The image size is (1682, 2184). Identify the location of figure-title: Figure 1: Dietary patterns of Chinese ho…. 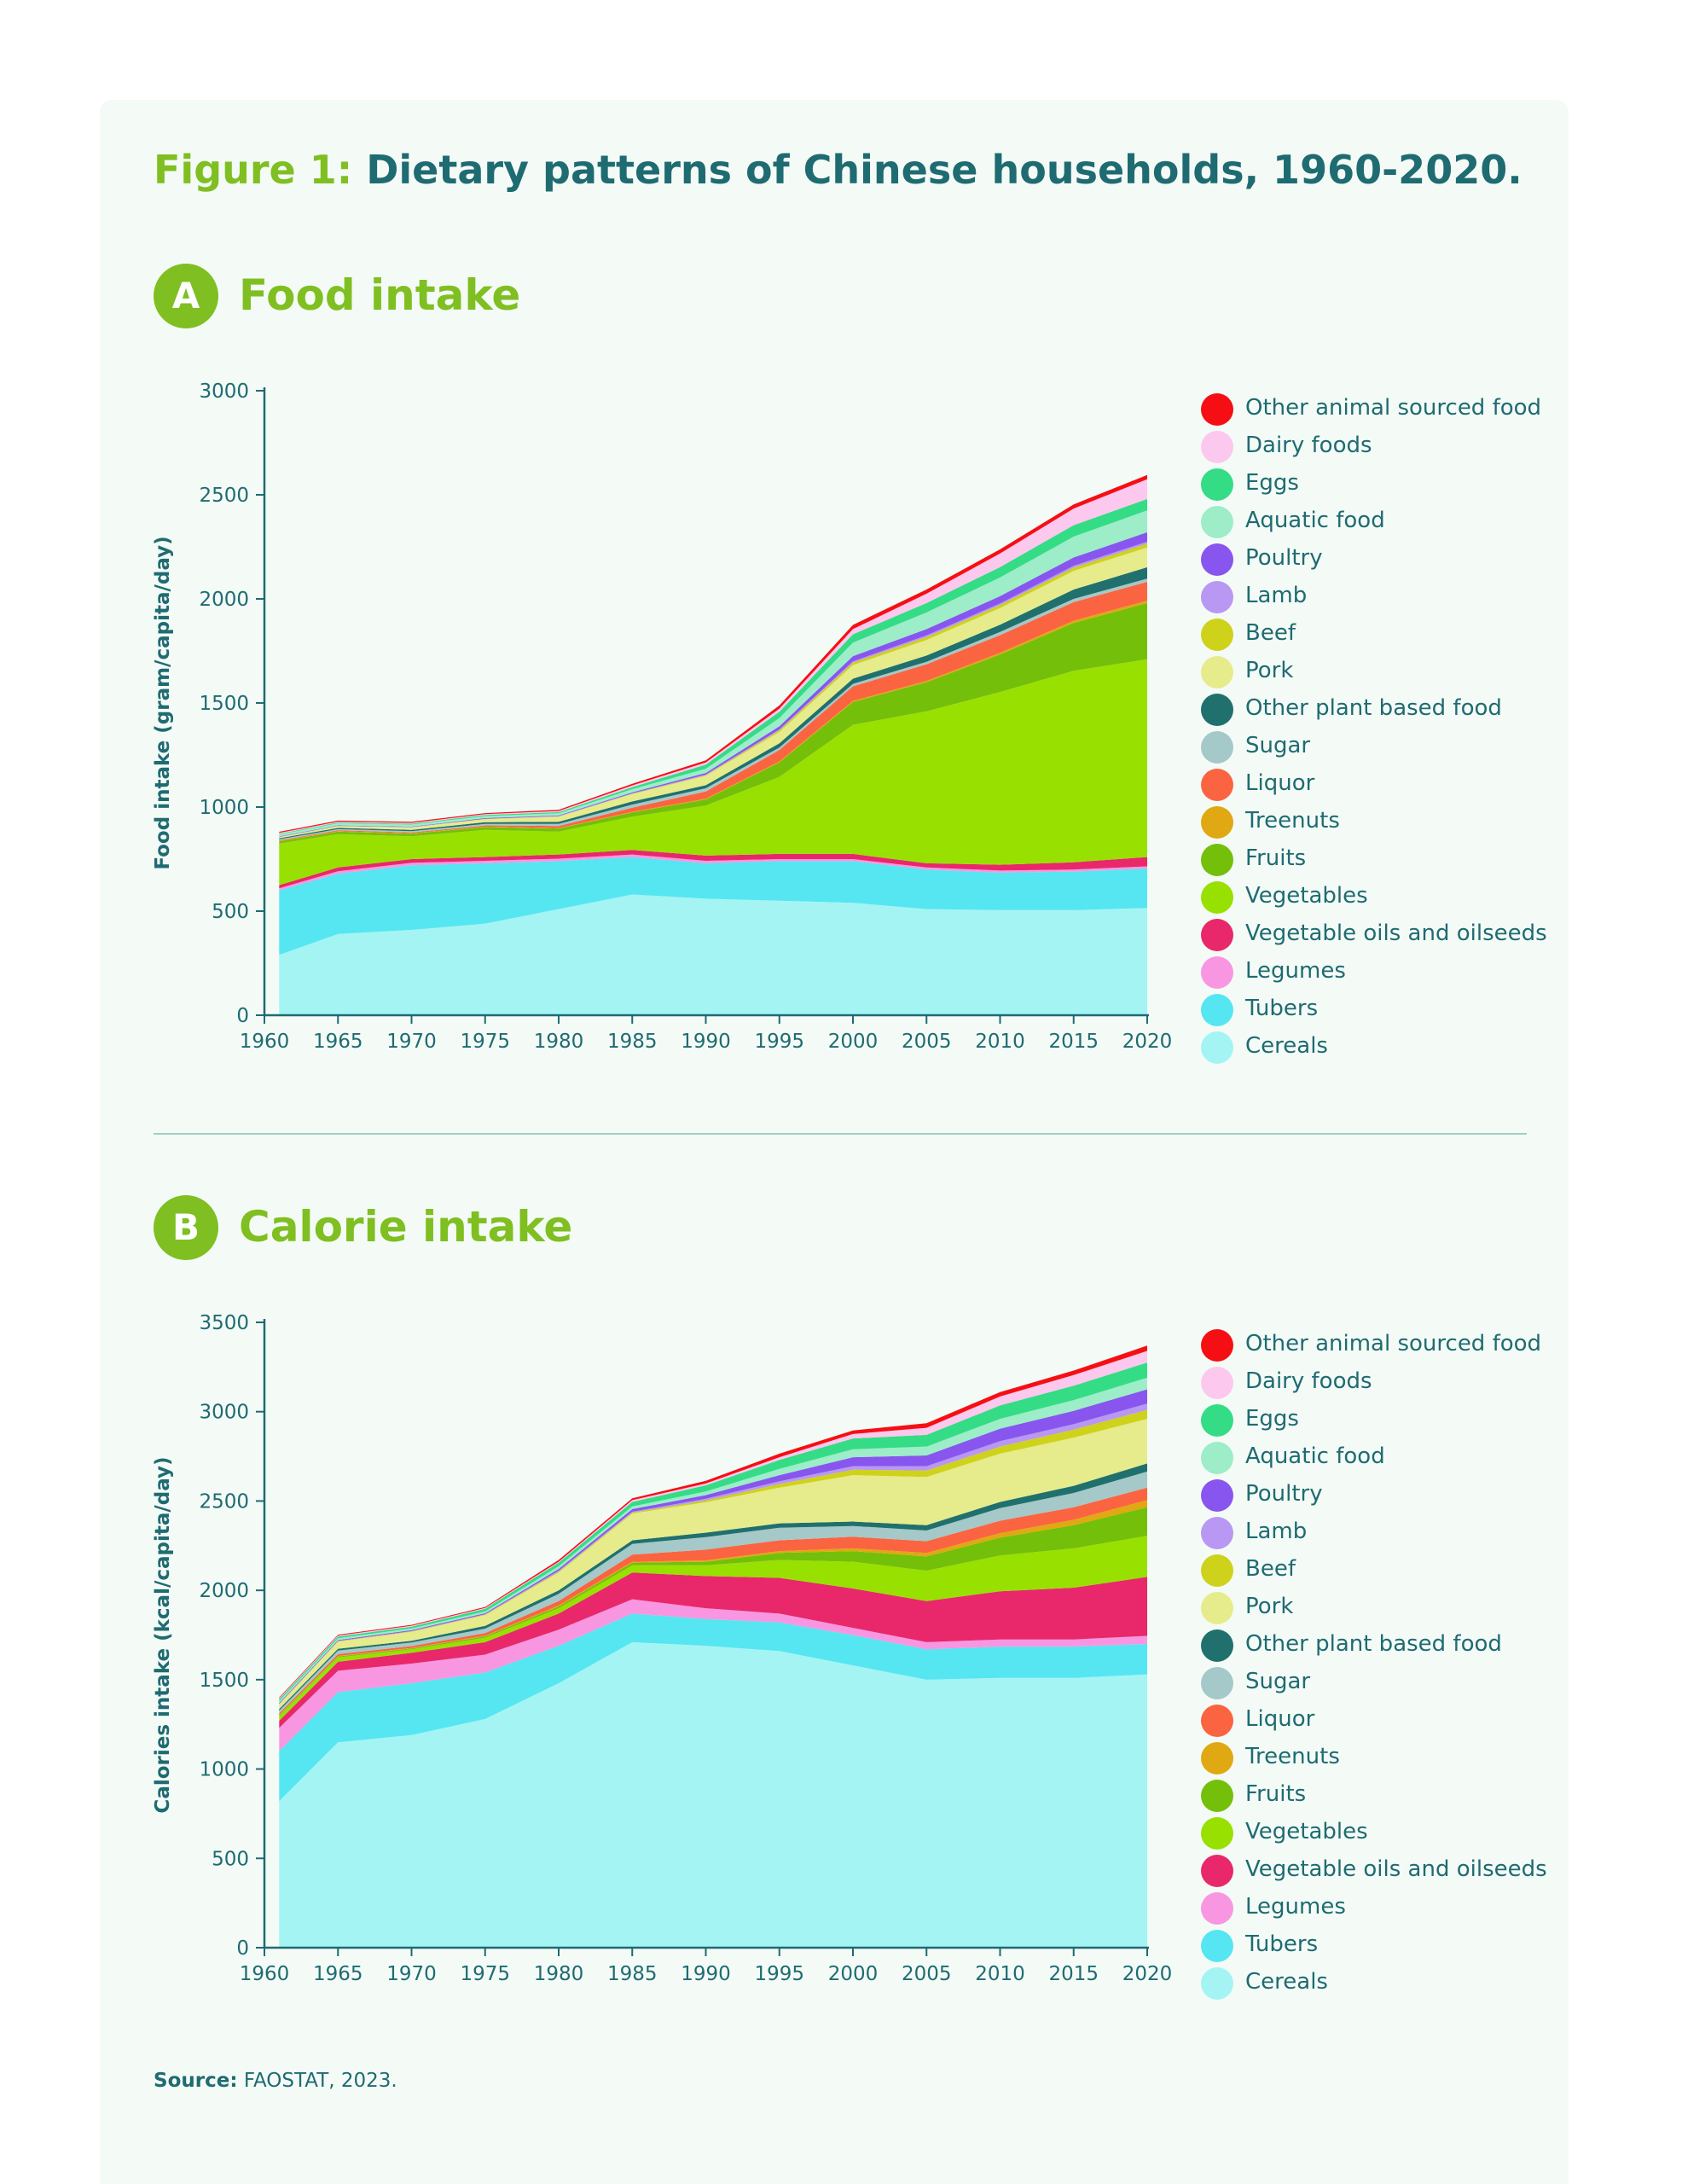
(838, 170).